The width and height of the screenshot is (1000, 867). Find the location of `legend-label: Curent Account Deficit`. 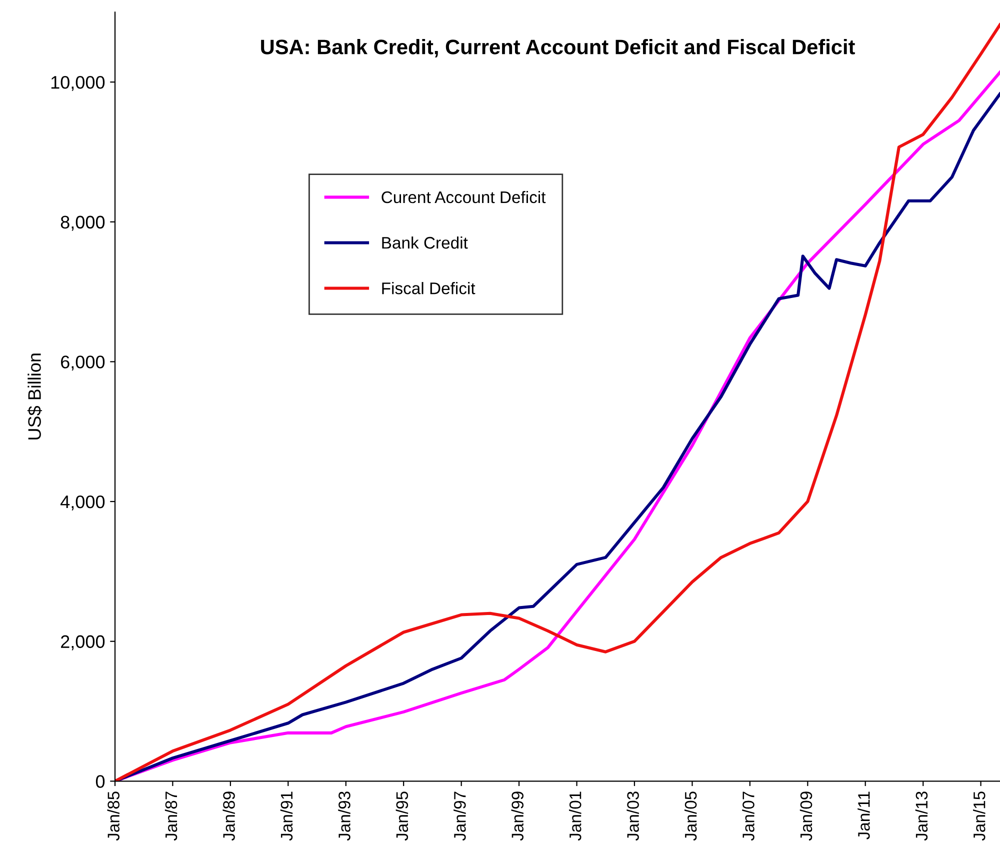

legend-label: Curent Account Deficit is located at coordinates (464, 197).